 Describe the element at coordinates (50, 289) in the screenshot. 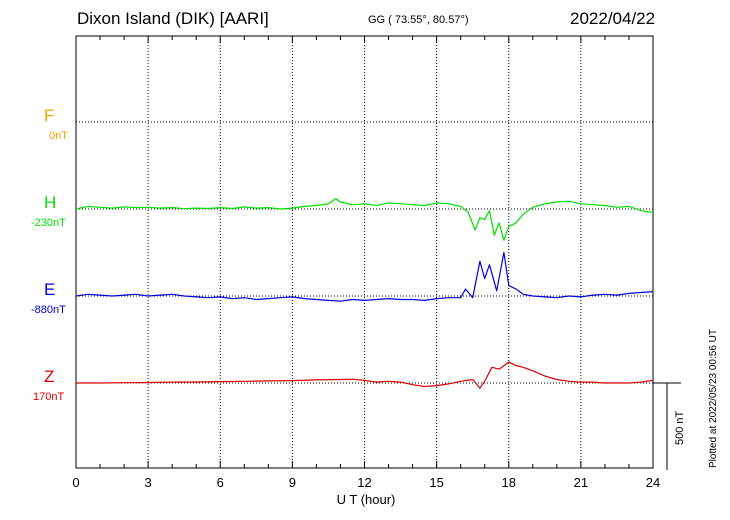

I see `channel-e-label: E` at that location.